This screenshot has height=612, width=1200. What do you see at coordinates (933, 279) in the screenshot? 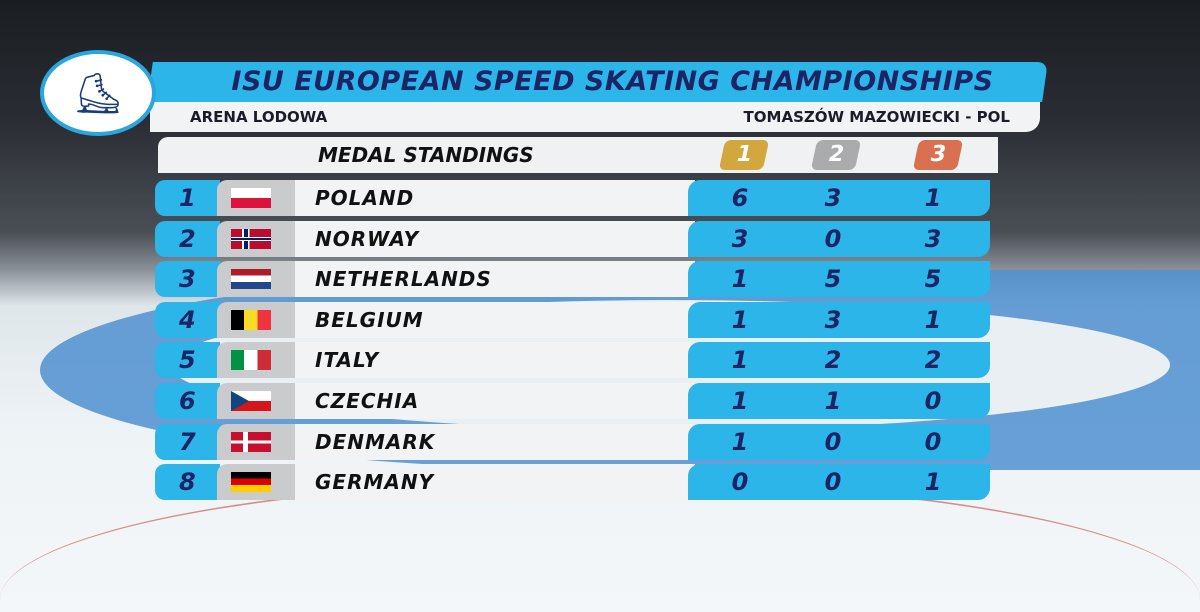
I see `bronze-count: 5` at bounding box center [933, 279].